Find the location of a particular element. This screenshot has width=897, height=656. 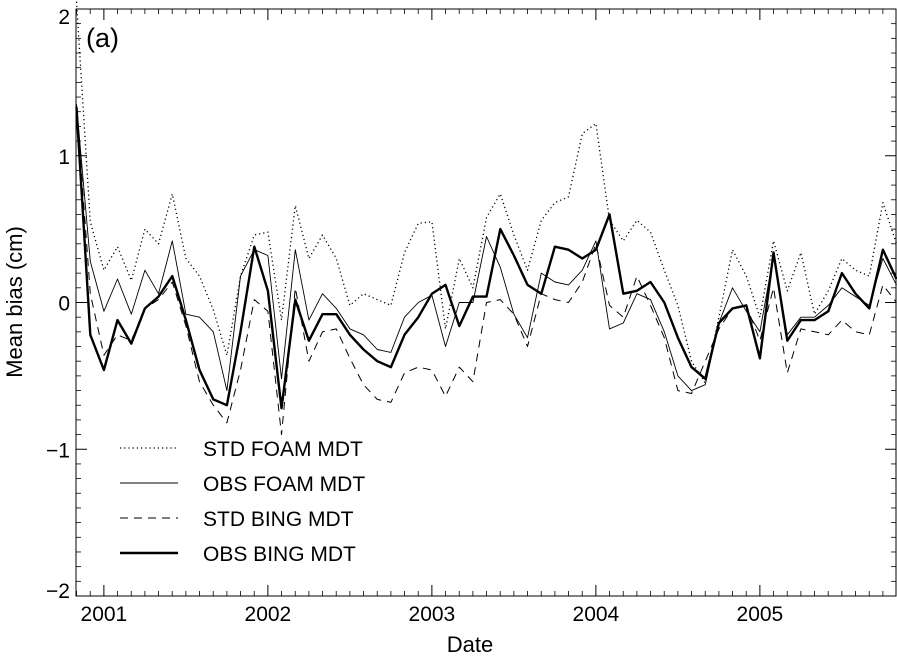

legend-label: STD BING MDT is located at coordinates (278, 519).